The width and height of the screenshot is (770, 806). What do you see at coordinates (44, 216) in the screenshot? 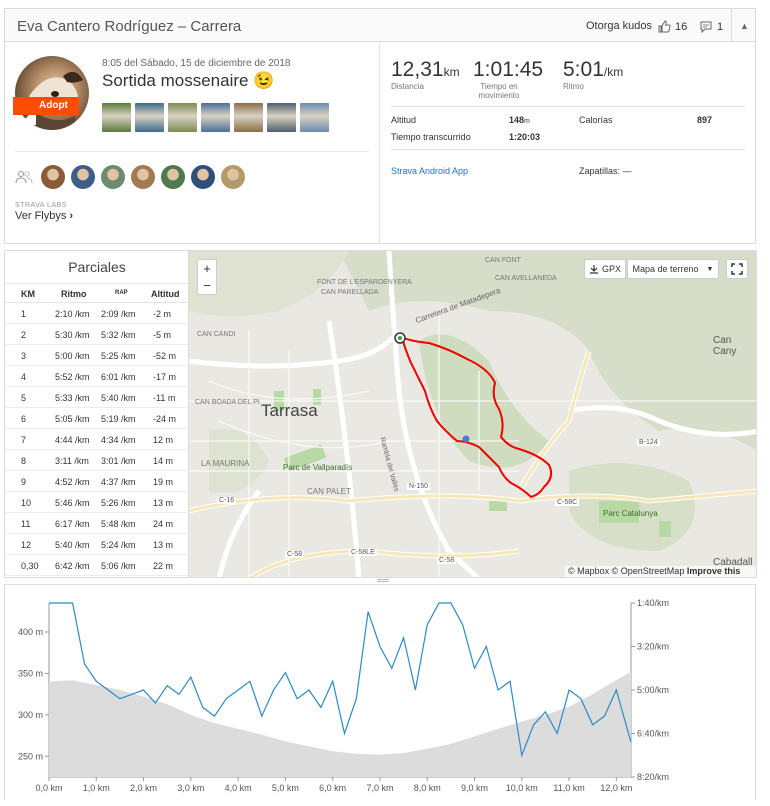
I see `flybys-link: Ver Flybys ›` at bounding box center [44, 216].